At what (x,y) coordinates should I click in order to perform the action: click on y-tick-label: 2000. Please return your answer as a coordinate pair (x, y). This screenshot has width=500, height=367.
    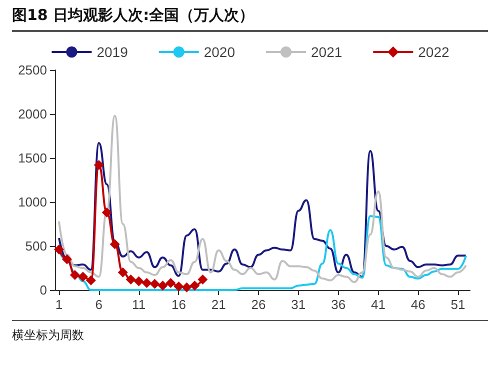
    Looking at the image, I should click on (32, 114).